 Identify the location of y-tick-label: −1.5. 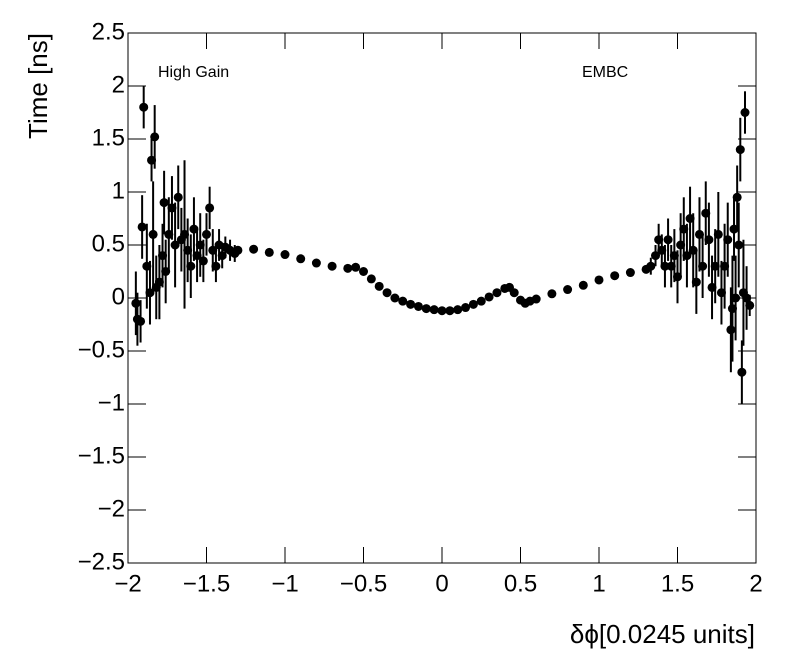
(101, 455).